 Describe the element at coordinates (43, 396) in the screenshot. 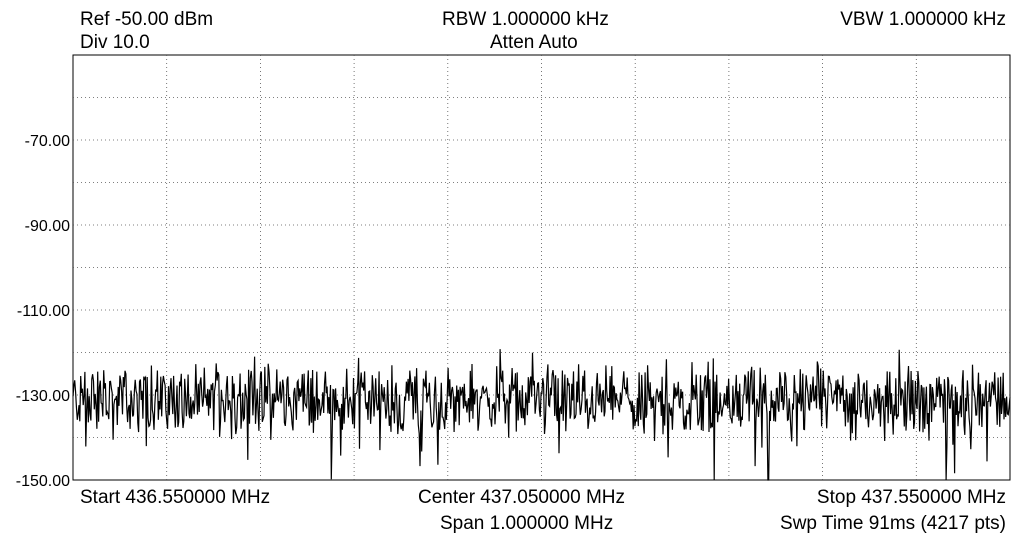

I see `y-tick-label: -130.00` at that location.